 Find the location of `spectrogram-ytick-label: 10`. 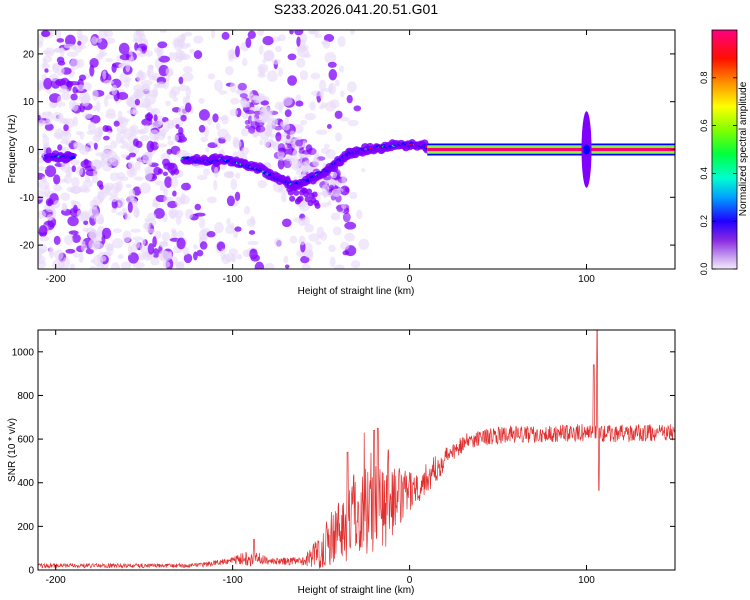

spectrogram-ytick-label: 10 is located at coordinates (29, 102).